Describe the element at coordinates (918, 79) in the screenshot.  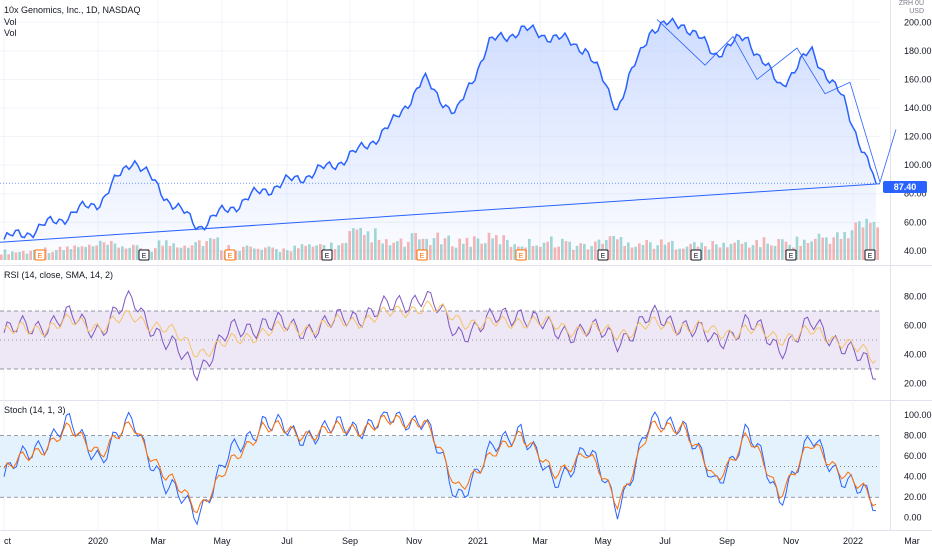
I see `y-tick-label: 160.00` at that location.